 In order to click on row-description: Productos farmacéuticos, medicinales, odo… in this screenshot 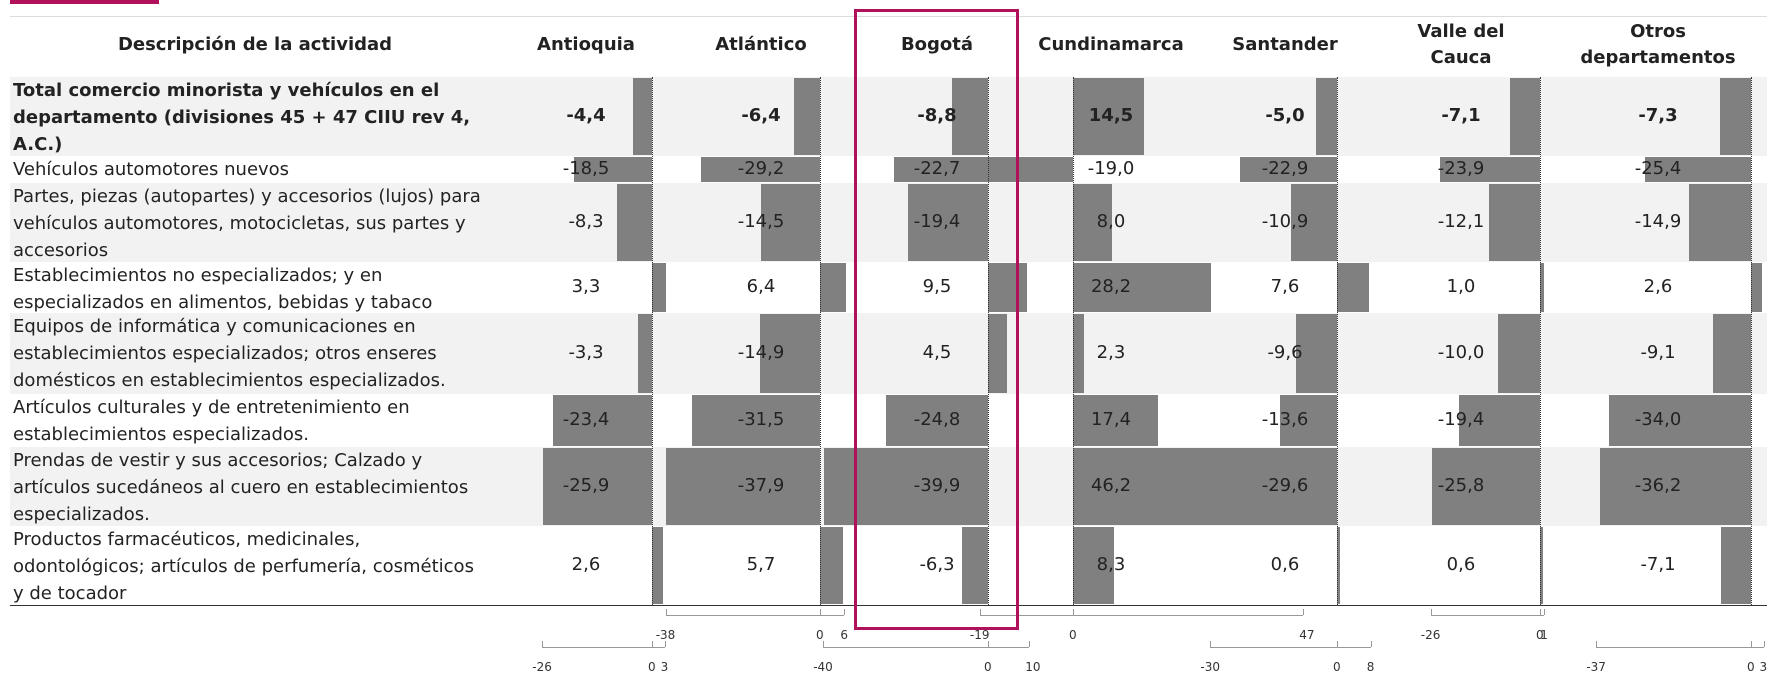, I will do `click(258, 565)`.